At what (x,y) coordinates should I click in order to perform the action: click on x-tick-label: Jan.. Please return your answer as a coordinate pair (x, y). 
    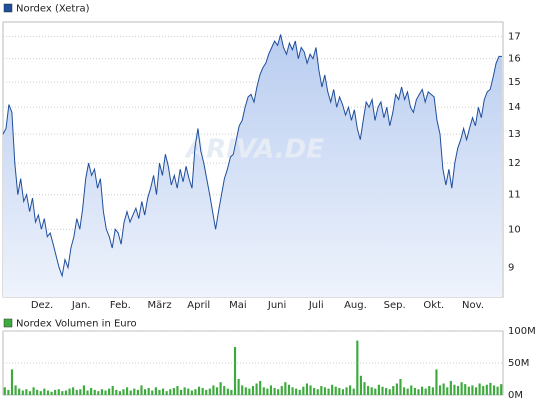
    Looking at the image, I should click on (81, 305).